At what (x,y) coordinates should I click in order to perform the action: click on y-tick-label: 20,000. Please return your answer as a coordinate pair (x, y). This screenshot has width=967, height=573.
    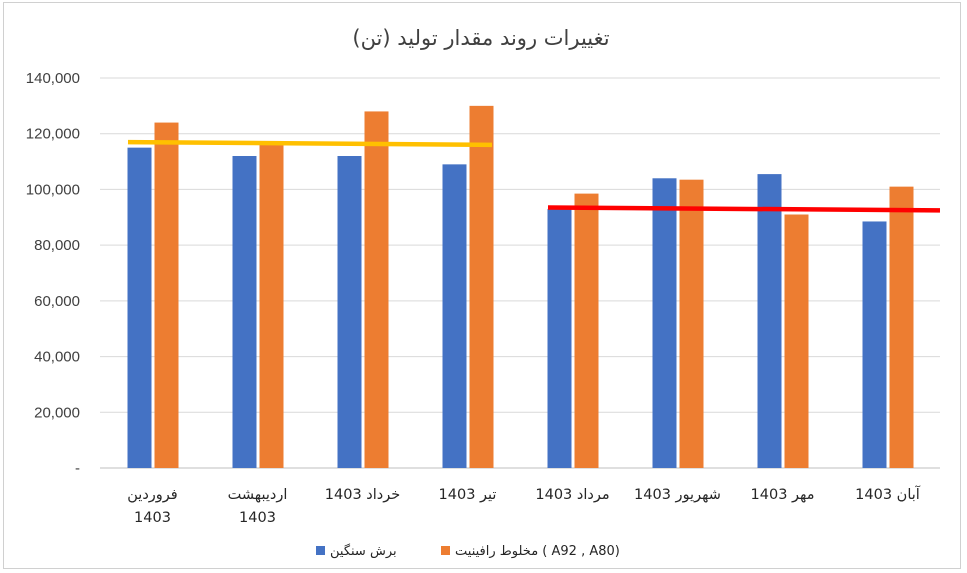
    Looking at the image, I should click on (57, 412).